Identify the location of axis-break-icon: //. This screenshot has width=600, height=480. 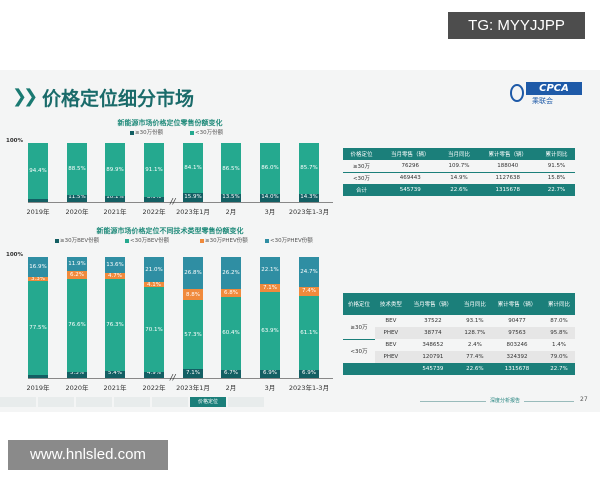
(173, 201).